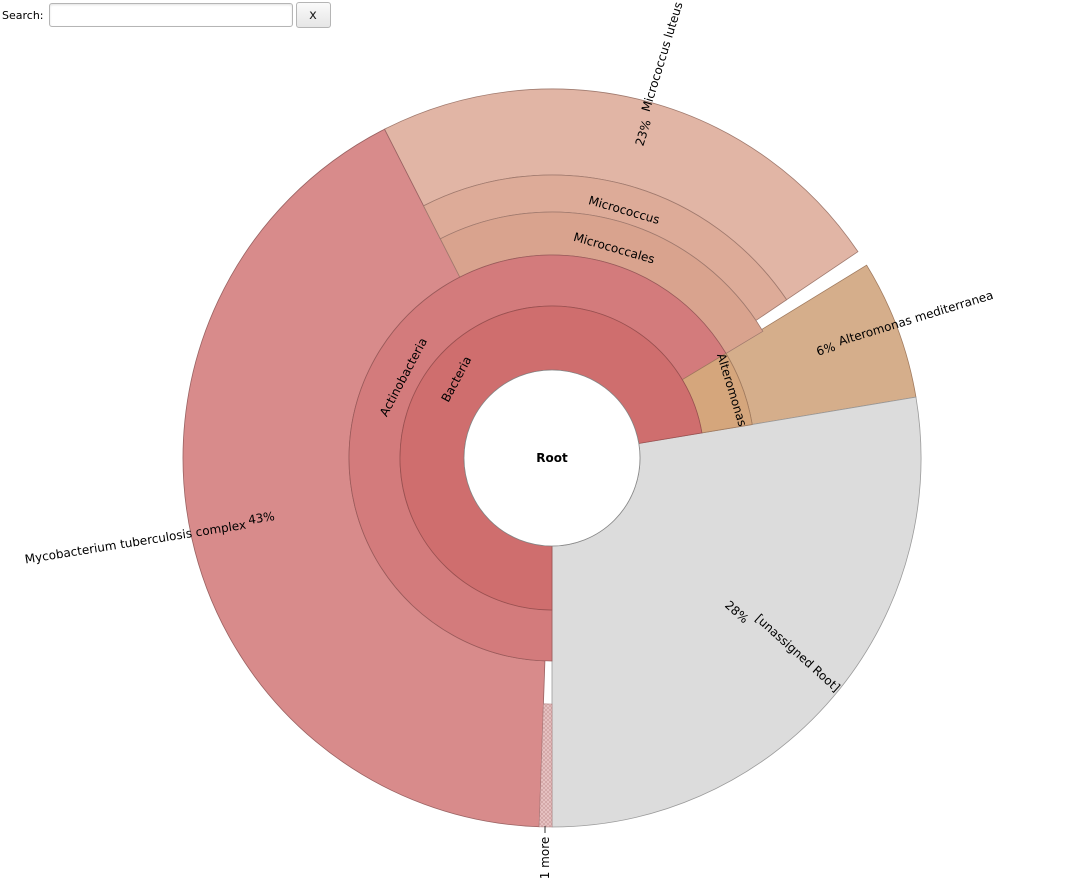  I want to click on search-bar: Search: x, so click(166, 15).